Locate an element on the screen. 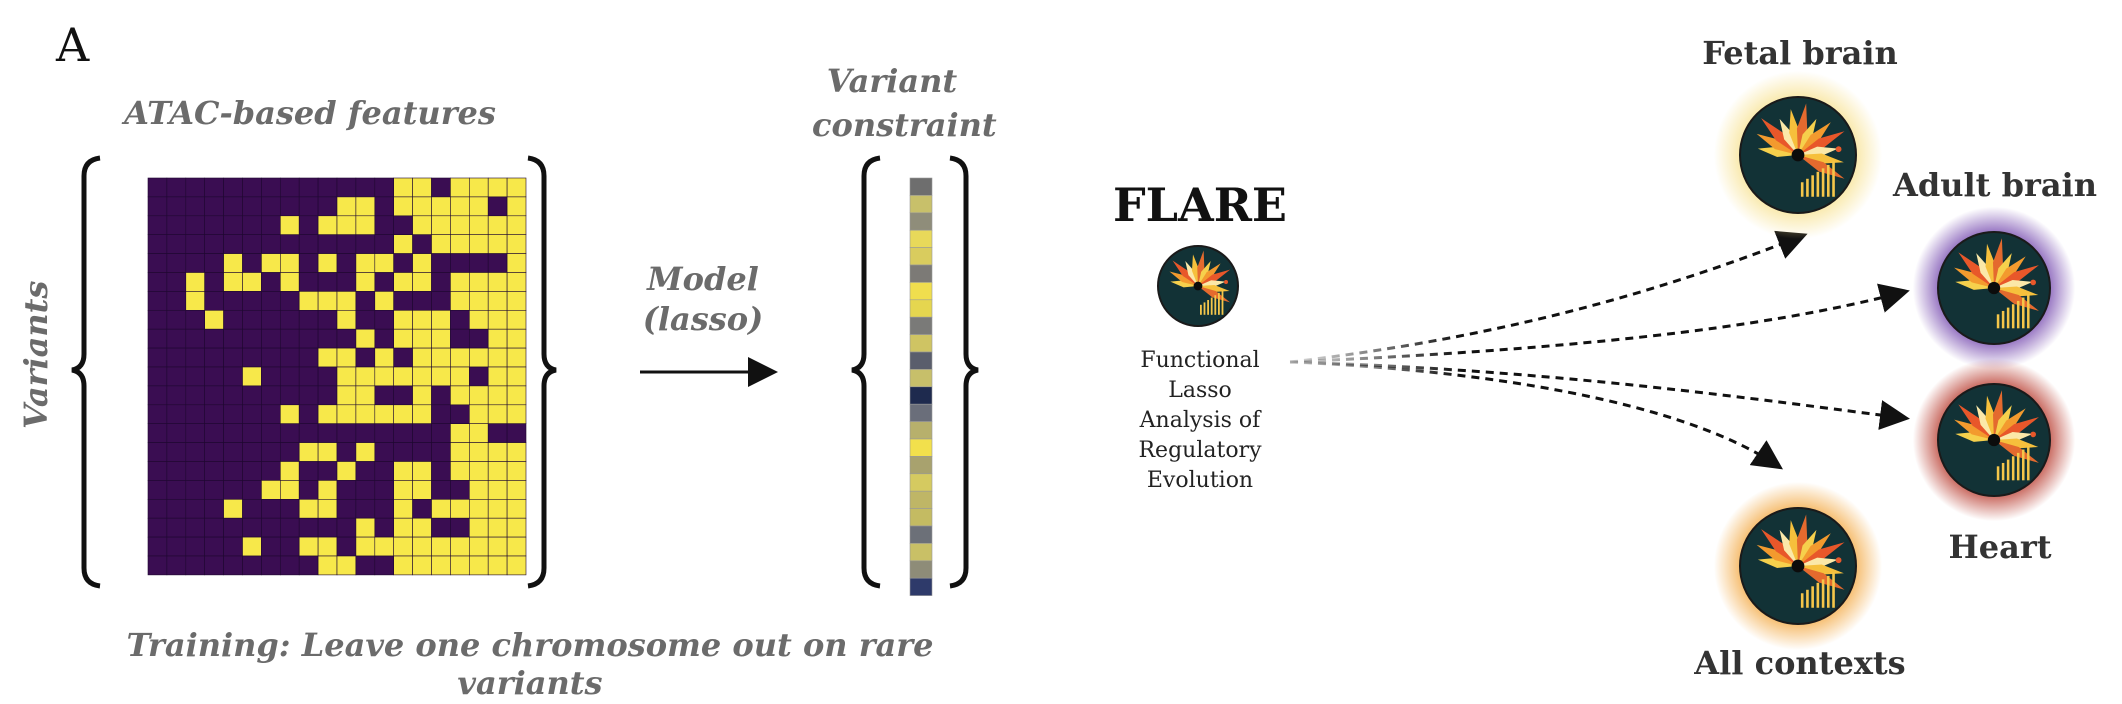 This screenshot has width=2122, height=704. flare-description-line: Lasso is located at coordinates (1200, 390).